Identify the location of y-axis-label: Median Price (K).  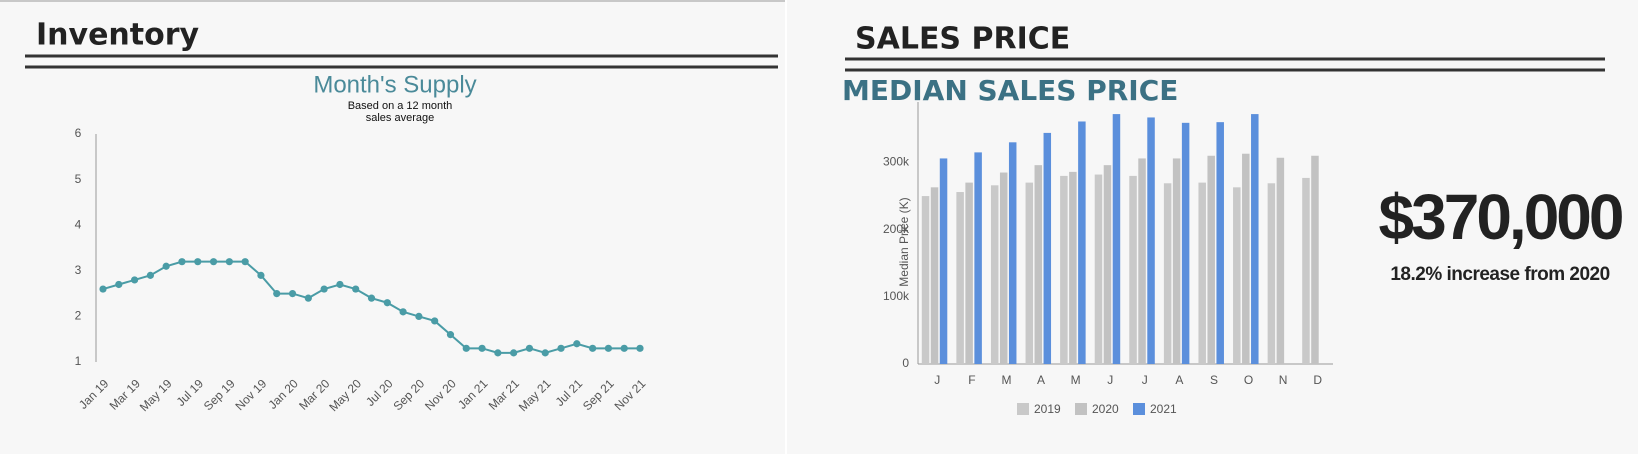
(904, 241).